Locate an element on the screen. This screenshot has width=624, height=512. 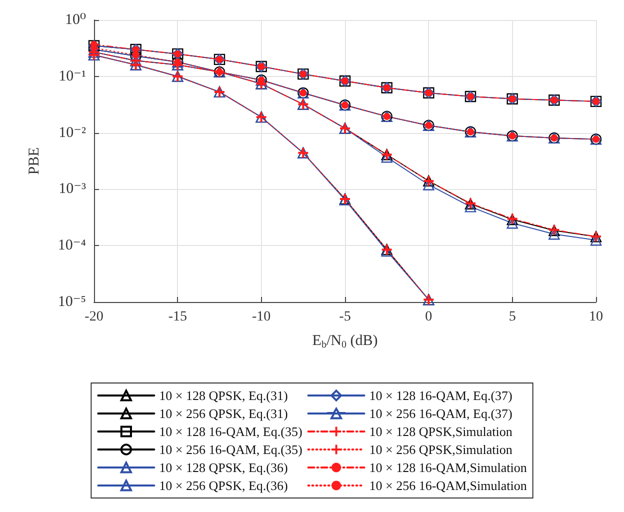
legend-label: 10 × 256 16-QAM, Eq.(37) is located at coordinates (440, 413).